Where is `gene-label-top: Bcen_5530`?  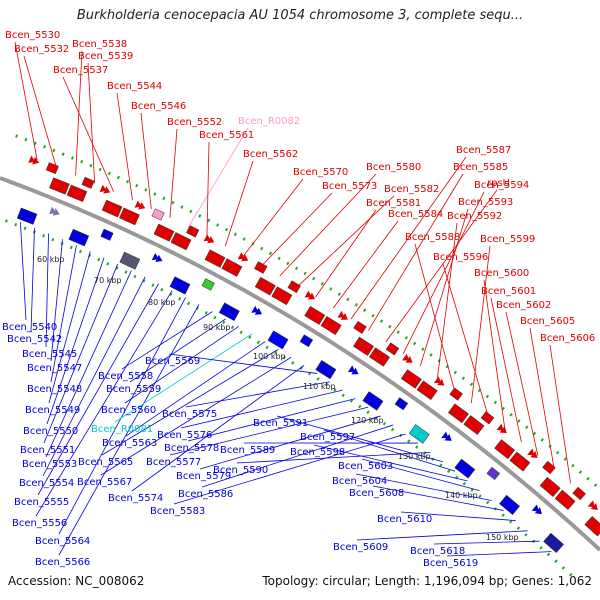
gene-label-top: Bcen_5530 is located at coordinates (32, 35).